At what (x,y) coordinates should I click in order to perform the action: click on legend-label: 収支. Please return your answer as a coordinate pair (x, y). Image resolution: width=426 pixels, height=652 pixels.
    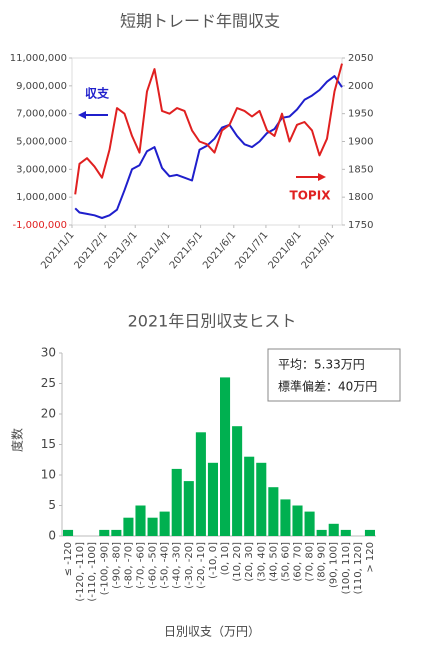
    Looking at the image, I should click on (97, 93).